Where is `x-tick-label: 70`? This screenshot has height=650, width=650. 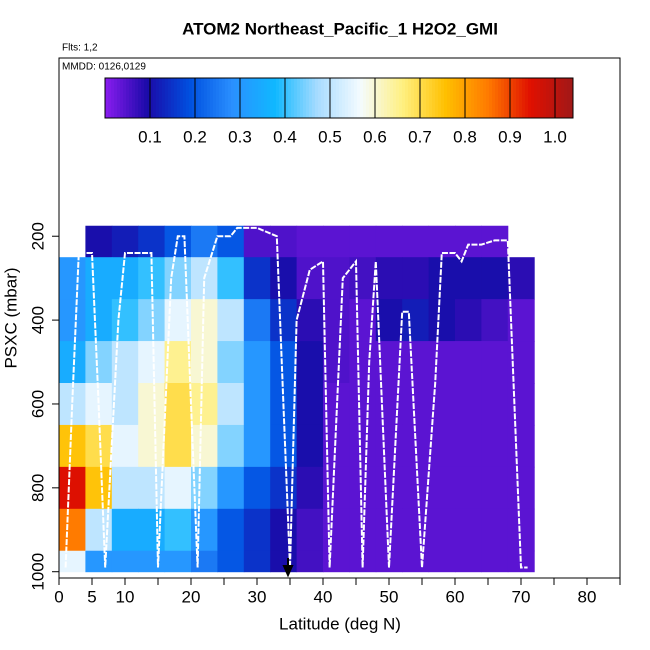
x-tick-label: 70 is located at coordinates (521, 596).